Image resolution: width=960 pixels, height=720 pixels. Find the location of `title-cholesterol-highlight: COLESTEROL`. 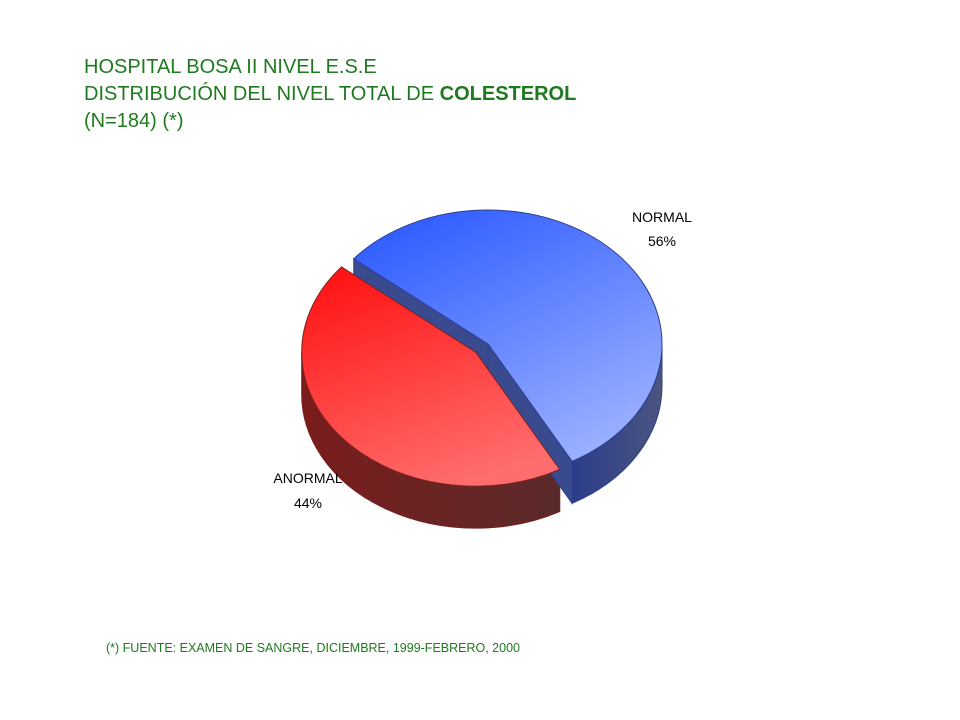

title-cholesterol-highlight: COLESTEROL is located at coordinates (508, 94).